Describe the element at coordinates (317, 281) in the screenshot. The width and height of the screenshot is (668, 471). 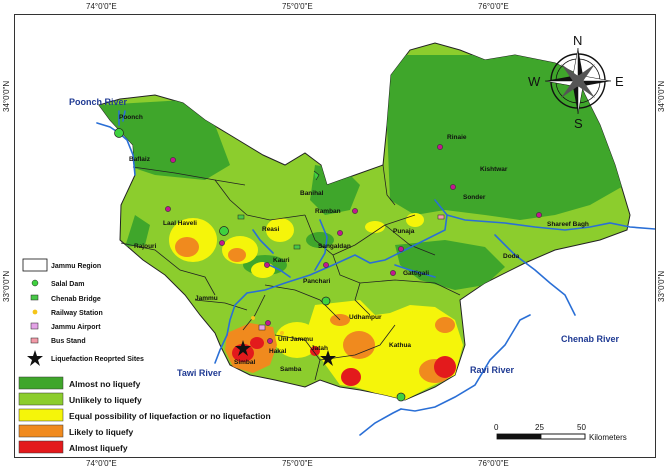
I see `label-panchari: Panchari` at that location.